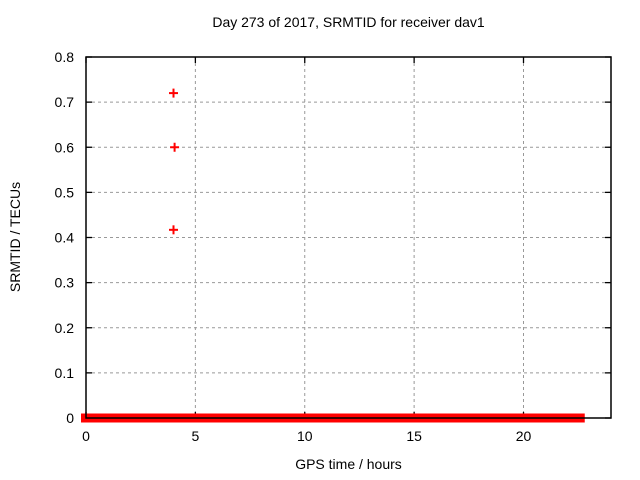 This screenshot has width=640, height=480. Describe the element at coordinates (524, 436) in the screenshot. I see `x-tick-label: 20` at that location.